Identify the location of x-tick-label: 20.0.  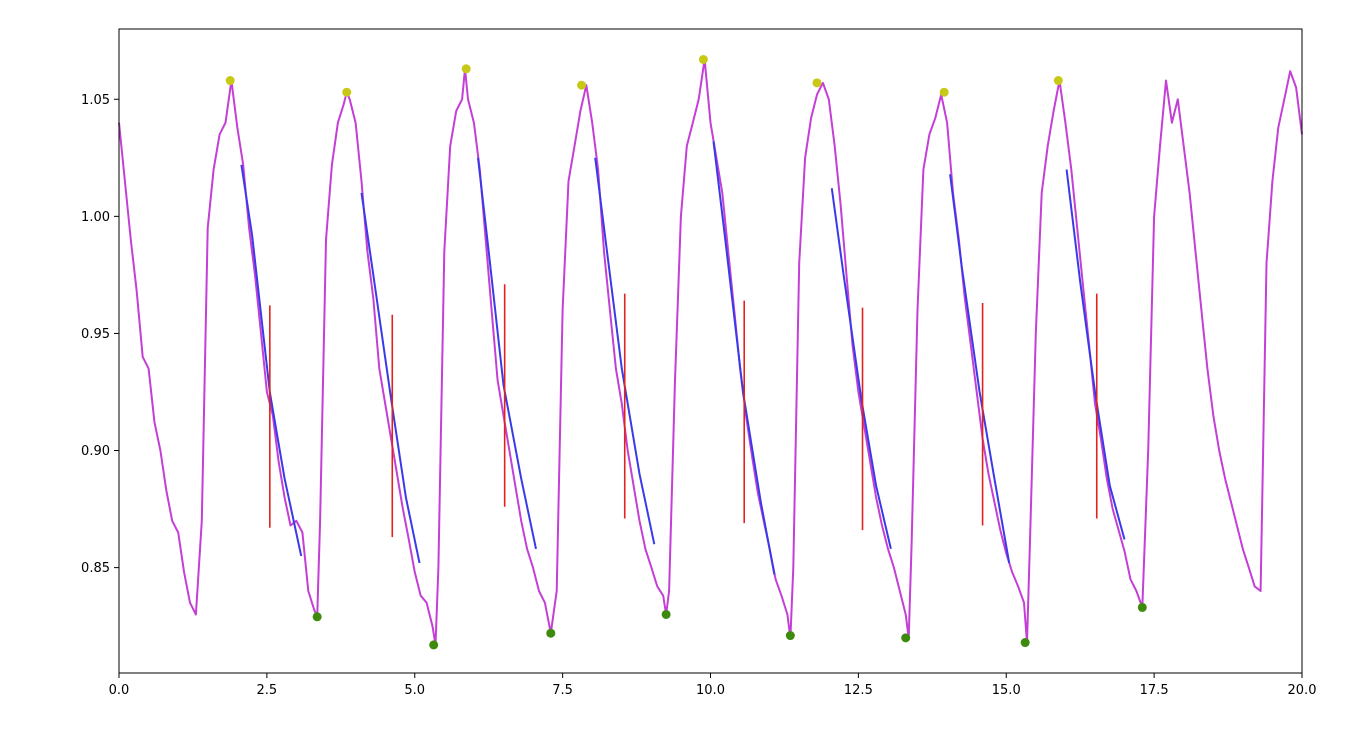
(1302, 690).